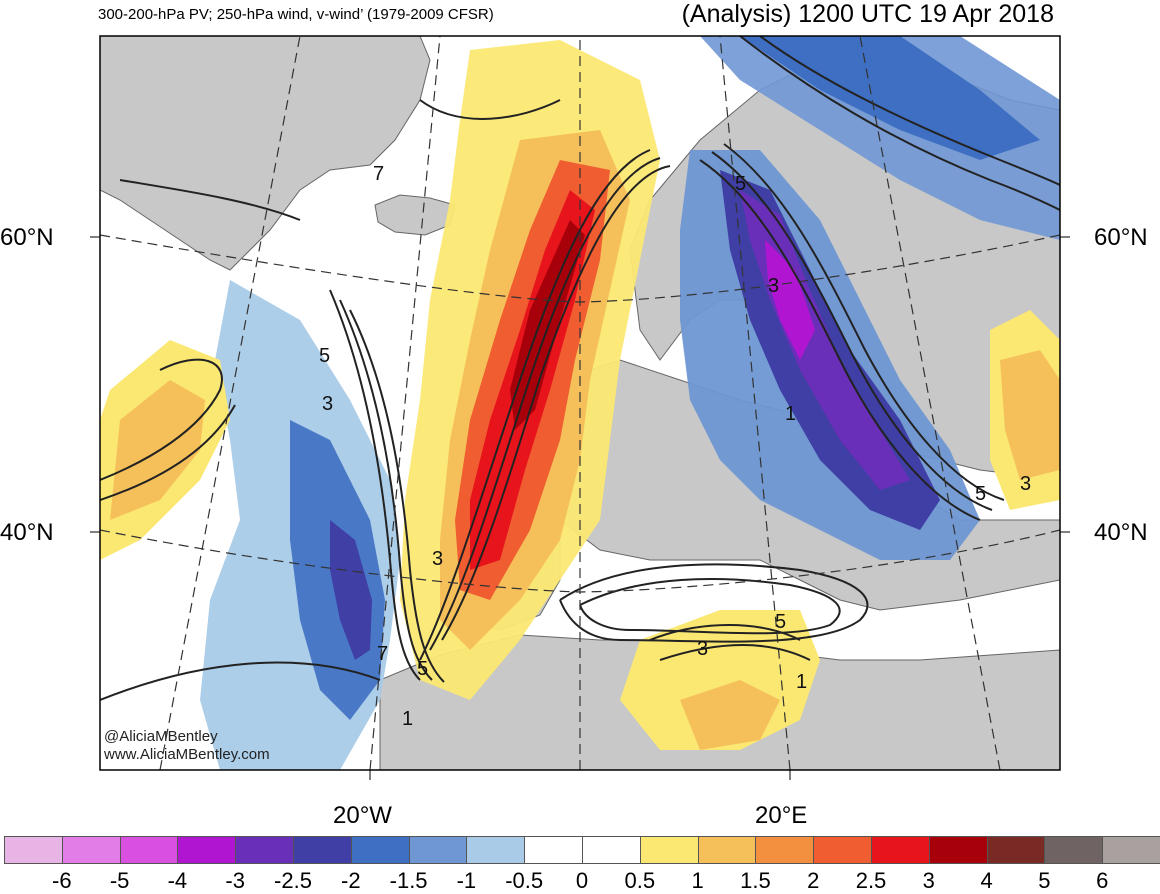 The image size is (1160, 894). I want to click on colorbar-tick-label: 0.5, so click(640, 880).